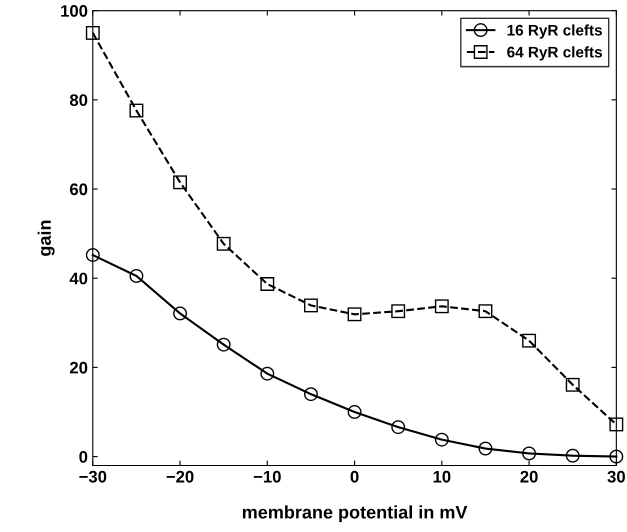  Describe the element at coordinates (555, 31) in the screenshot. I see `legend-label: 16 RyR clefts` at that location.